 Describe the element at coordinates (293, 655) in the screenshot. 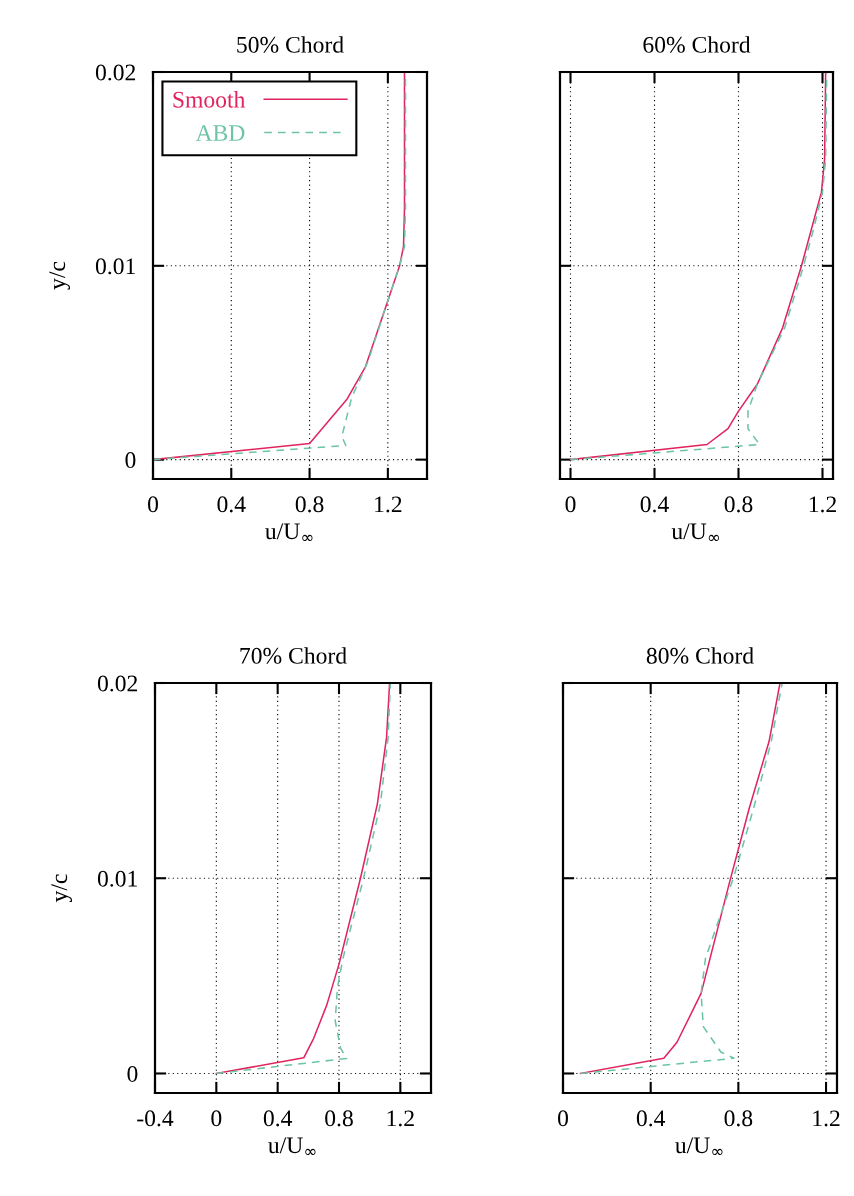

I see `chart-title: 70% Chord` at that location.